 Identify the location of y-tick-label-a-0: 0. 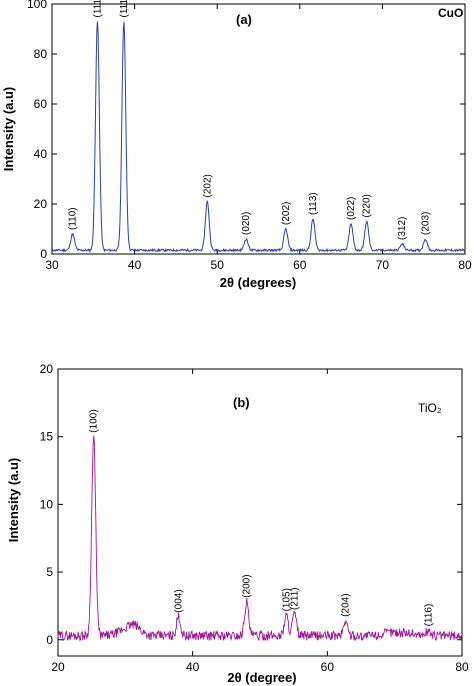
(43, 254).